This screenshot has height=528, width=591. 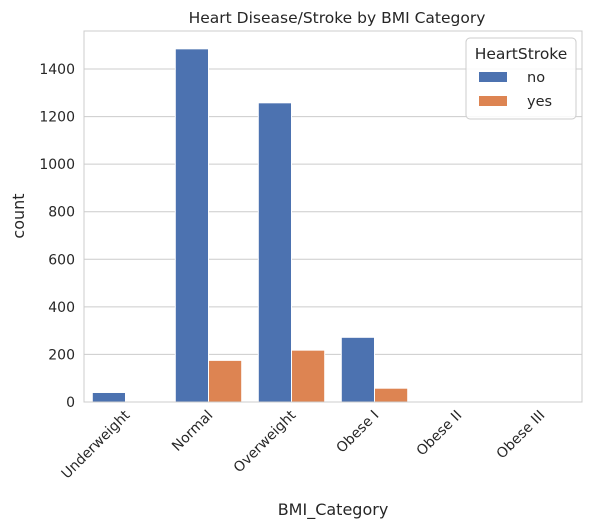 What do you see at coordinates (521, 78) in the screenshot?
I see `legend: HeartStroke no yes` at bounding box center [521, 78].